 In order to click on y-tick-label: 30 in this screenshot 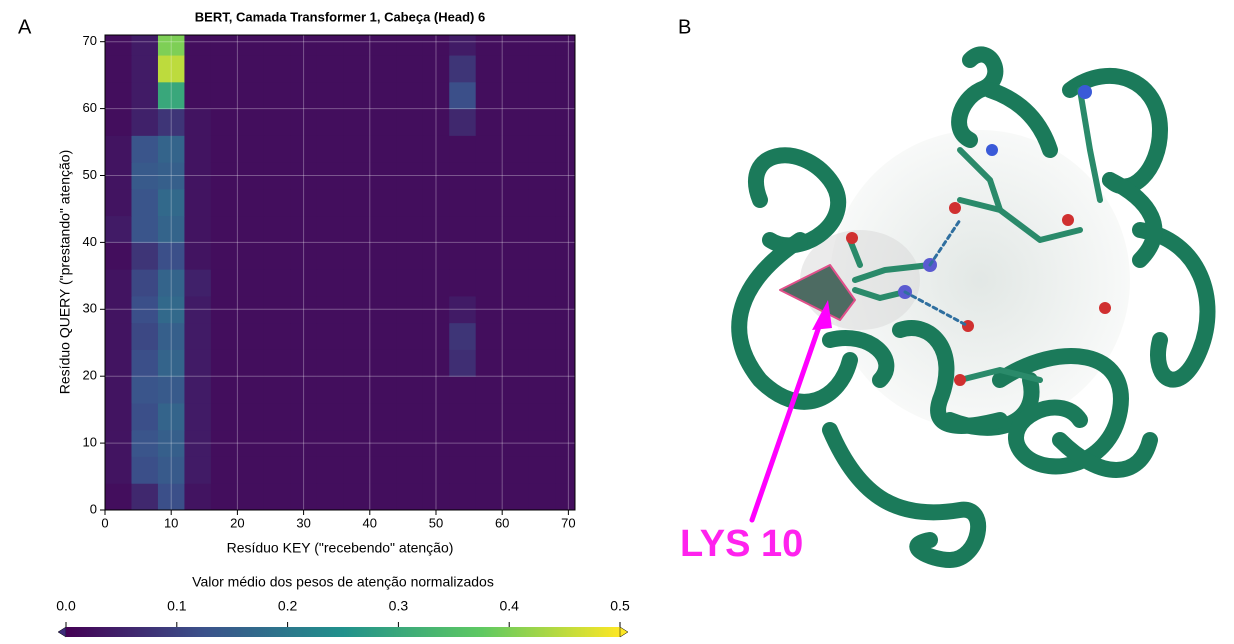, I will do `click(90, 308)`.